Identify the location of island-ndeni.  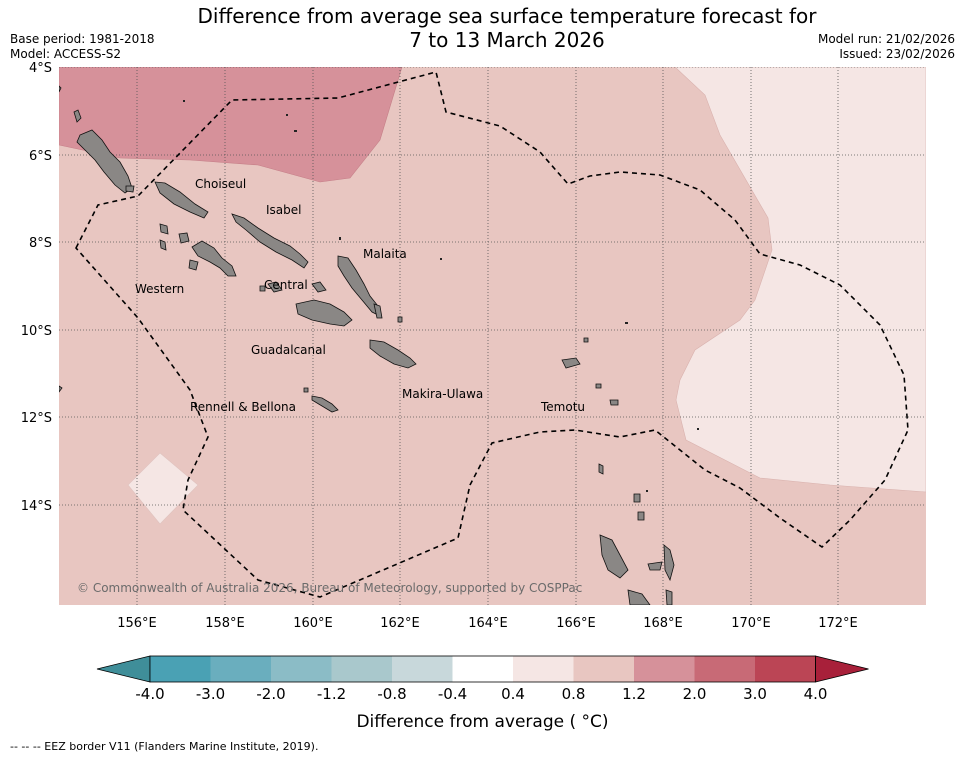
(571, 363).